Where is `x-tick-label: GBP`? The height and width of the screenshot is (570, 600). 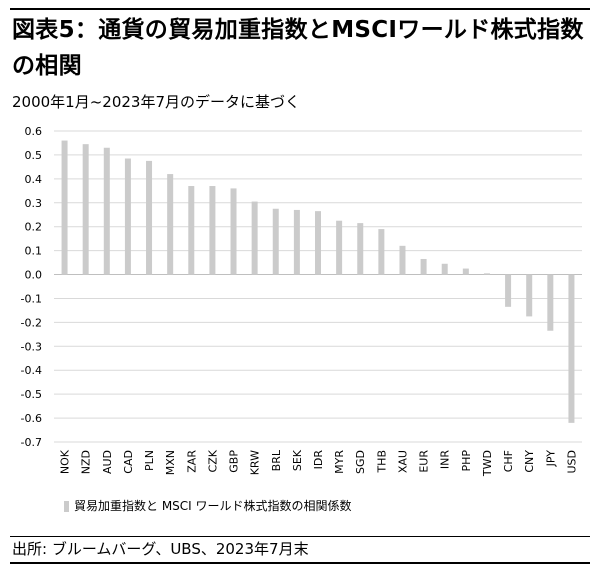 x-tick-label: GBP is located at coordinates (234, 461).